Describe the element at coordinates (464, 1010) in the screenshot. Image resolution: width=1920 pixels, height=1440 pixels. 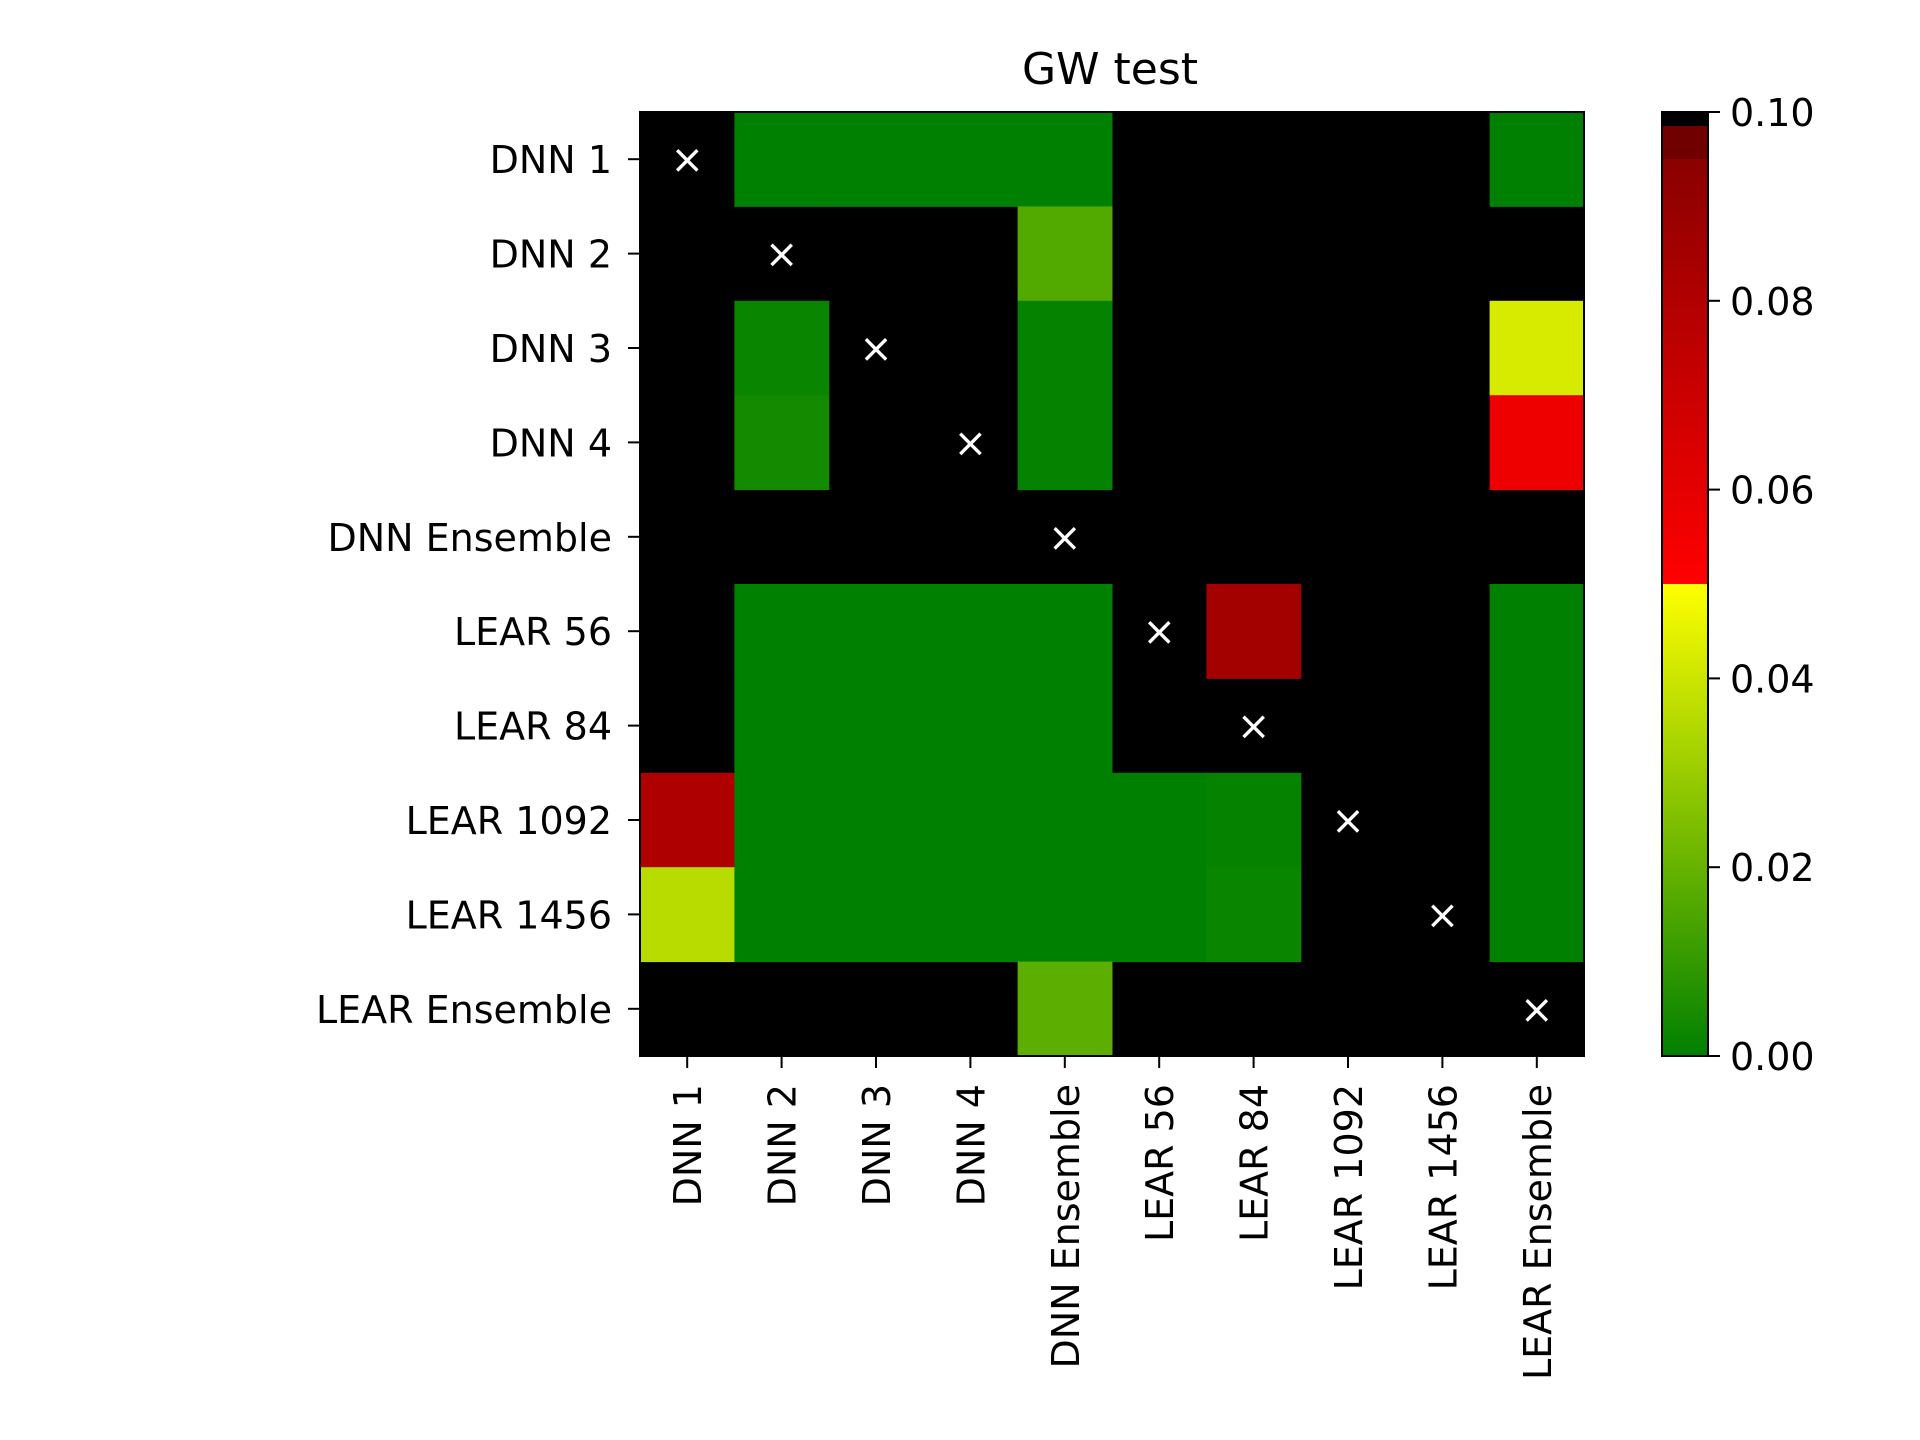
I see `y-tick-label: LEAR Ensemble` at that location.